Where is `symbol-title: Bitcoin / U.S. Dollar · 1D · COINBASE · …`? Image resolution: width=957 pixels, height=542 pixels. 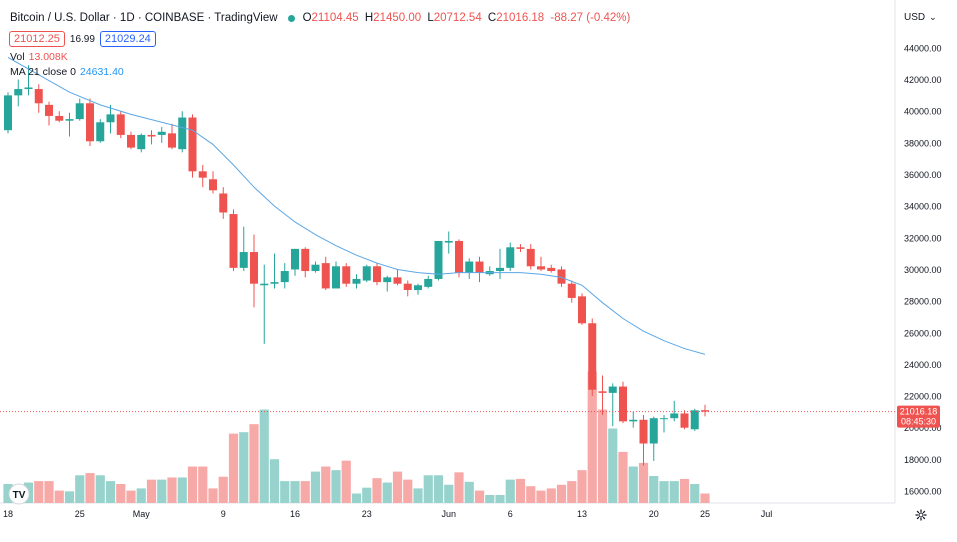 symbol-title: Bitcoin / U.S. Dollar · 1D · COINBASE · … is located at coordinates (144, 18).